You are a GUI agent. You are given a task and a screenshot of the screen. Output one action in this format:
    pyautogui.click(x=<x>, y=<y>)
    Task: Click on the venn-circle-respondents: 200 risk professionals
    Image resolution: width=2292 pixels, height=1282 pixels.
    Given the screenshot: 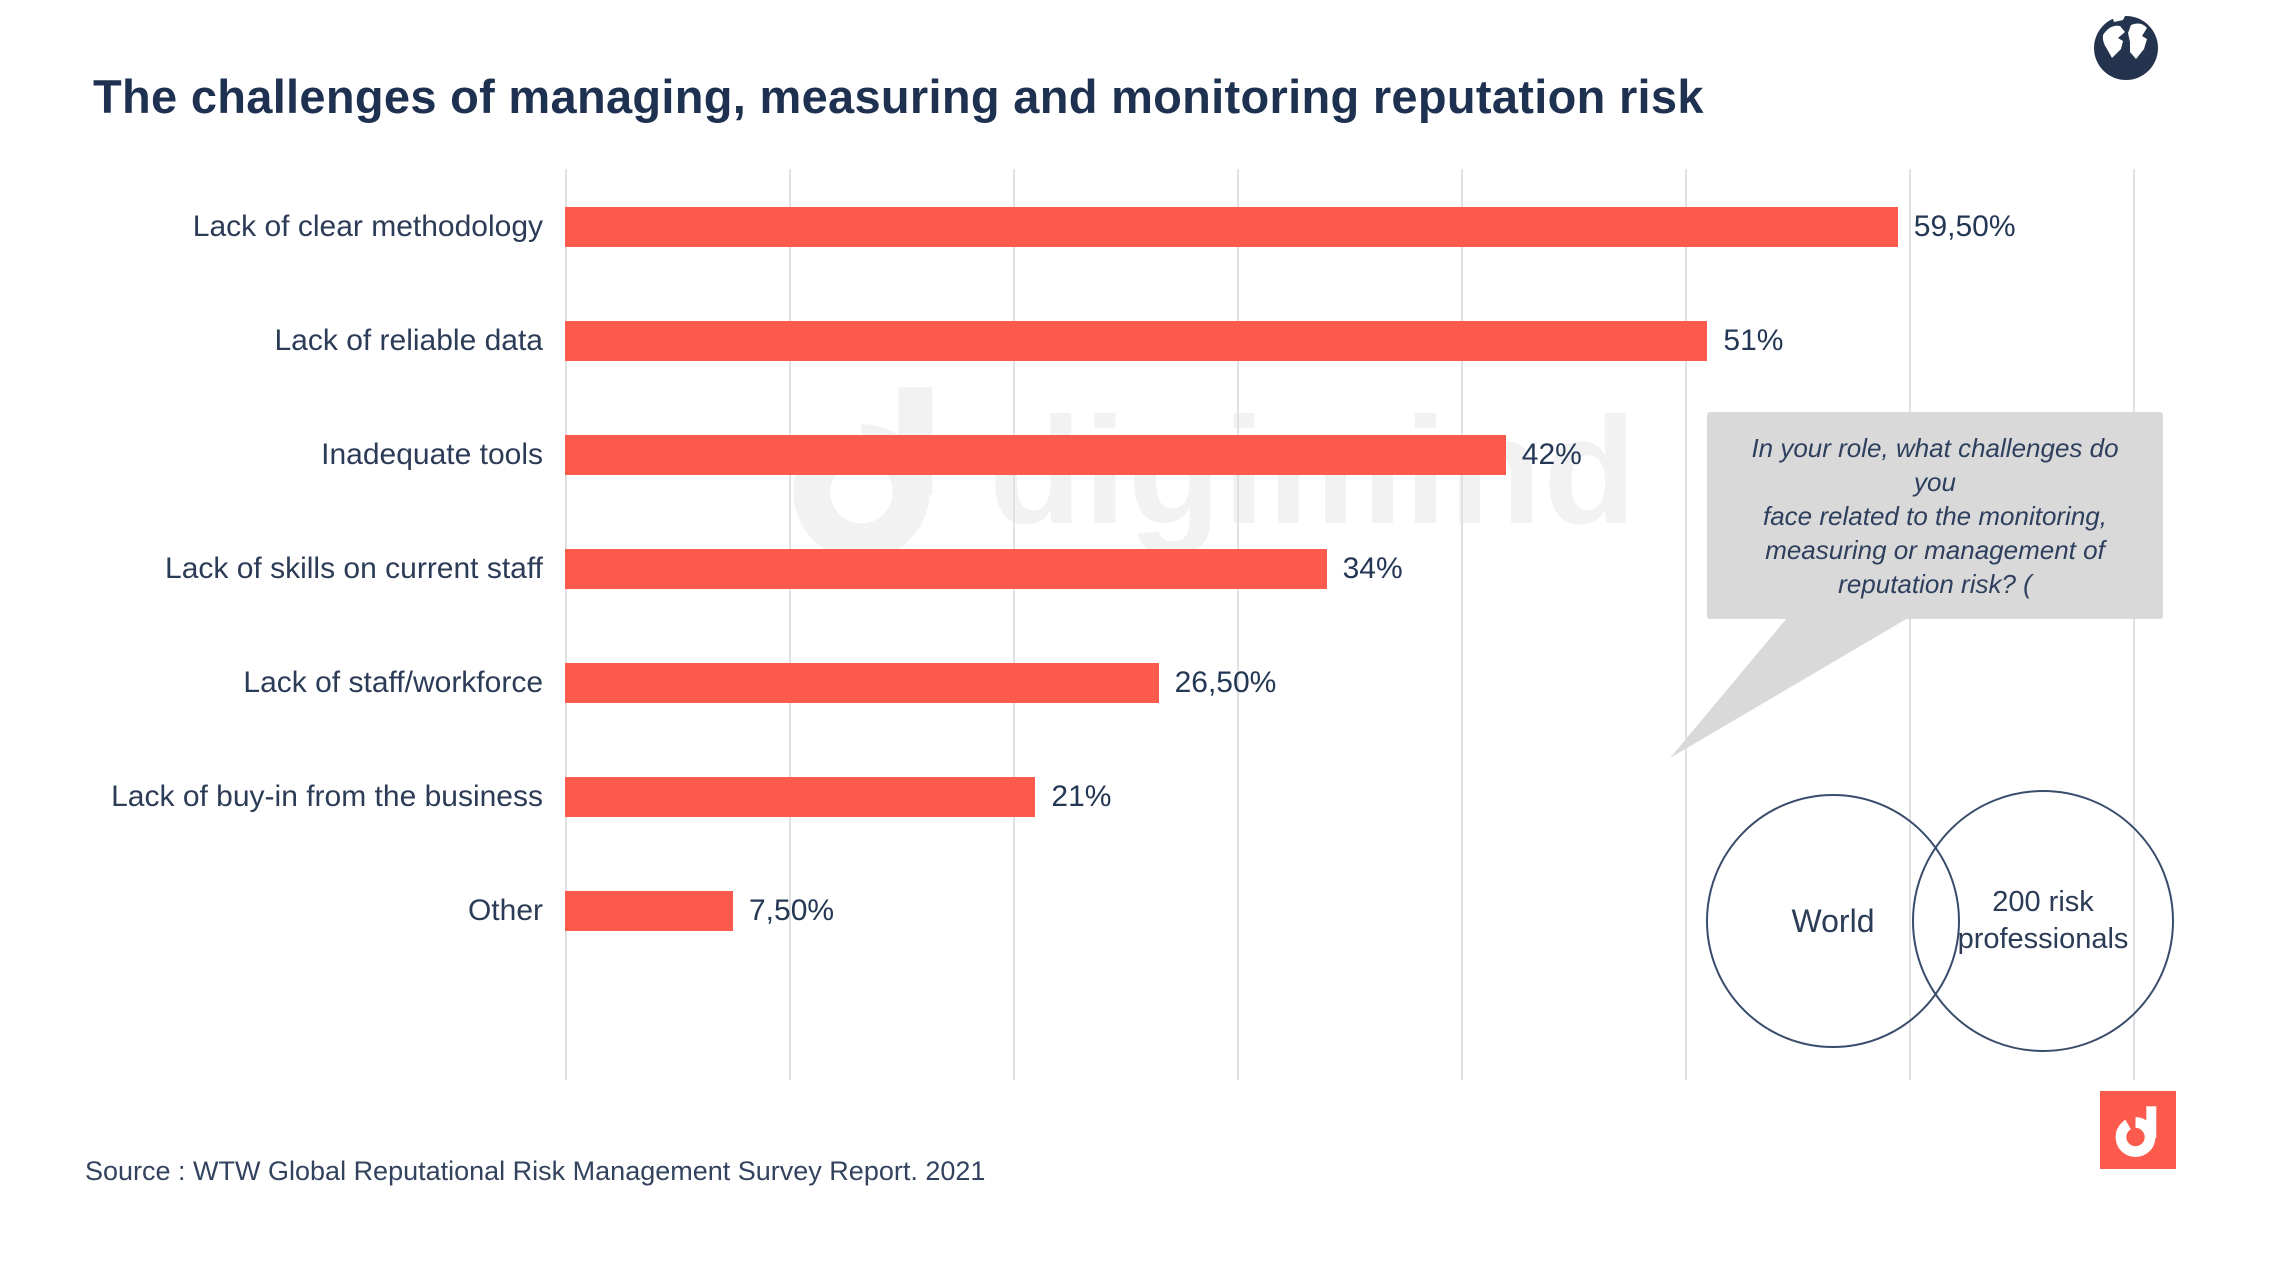 What is the action you would take?
    pyautogui.click(x=2043, y=921)
    